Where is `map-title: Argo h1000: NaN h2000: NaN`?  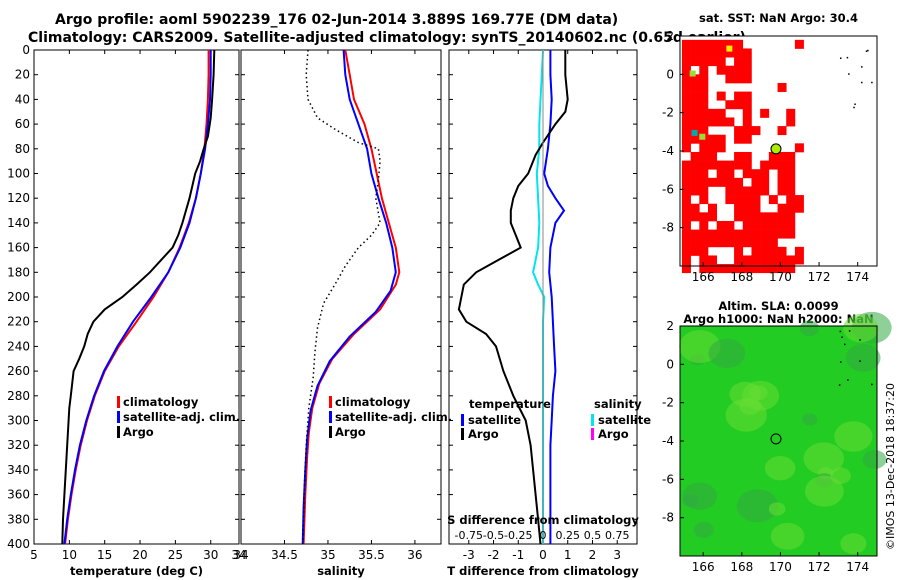 map-title: Argo h1000: NaN h2000: NaN is located at coordinates (778, 319).